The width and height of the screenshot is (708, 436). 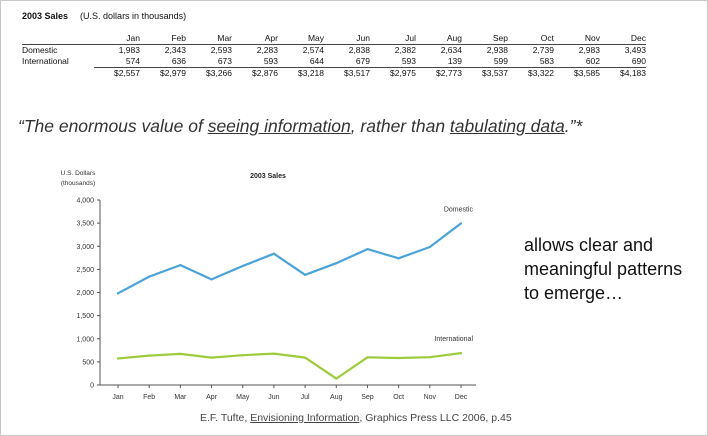 I want to click on table-total-cell: $3,266, so click(x=209, y=73).